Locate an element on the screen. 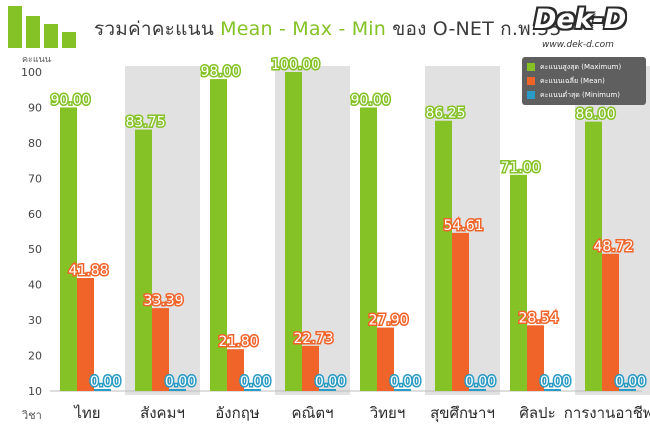  chart-title-suffix: ของ O-NET ก.พ.55 is located at coordinates (477, 29).